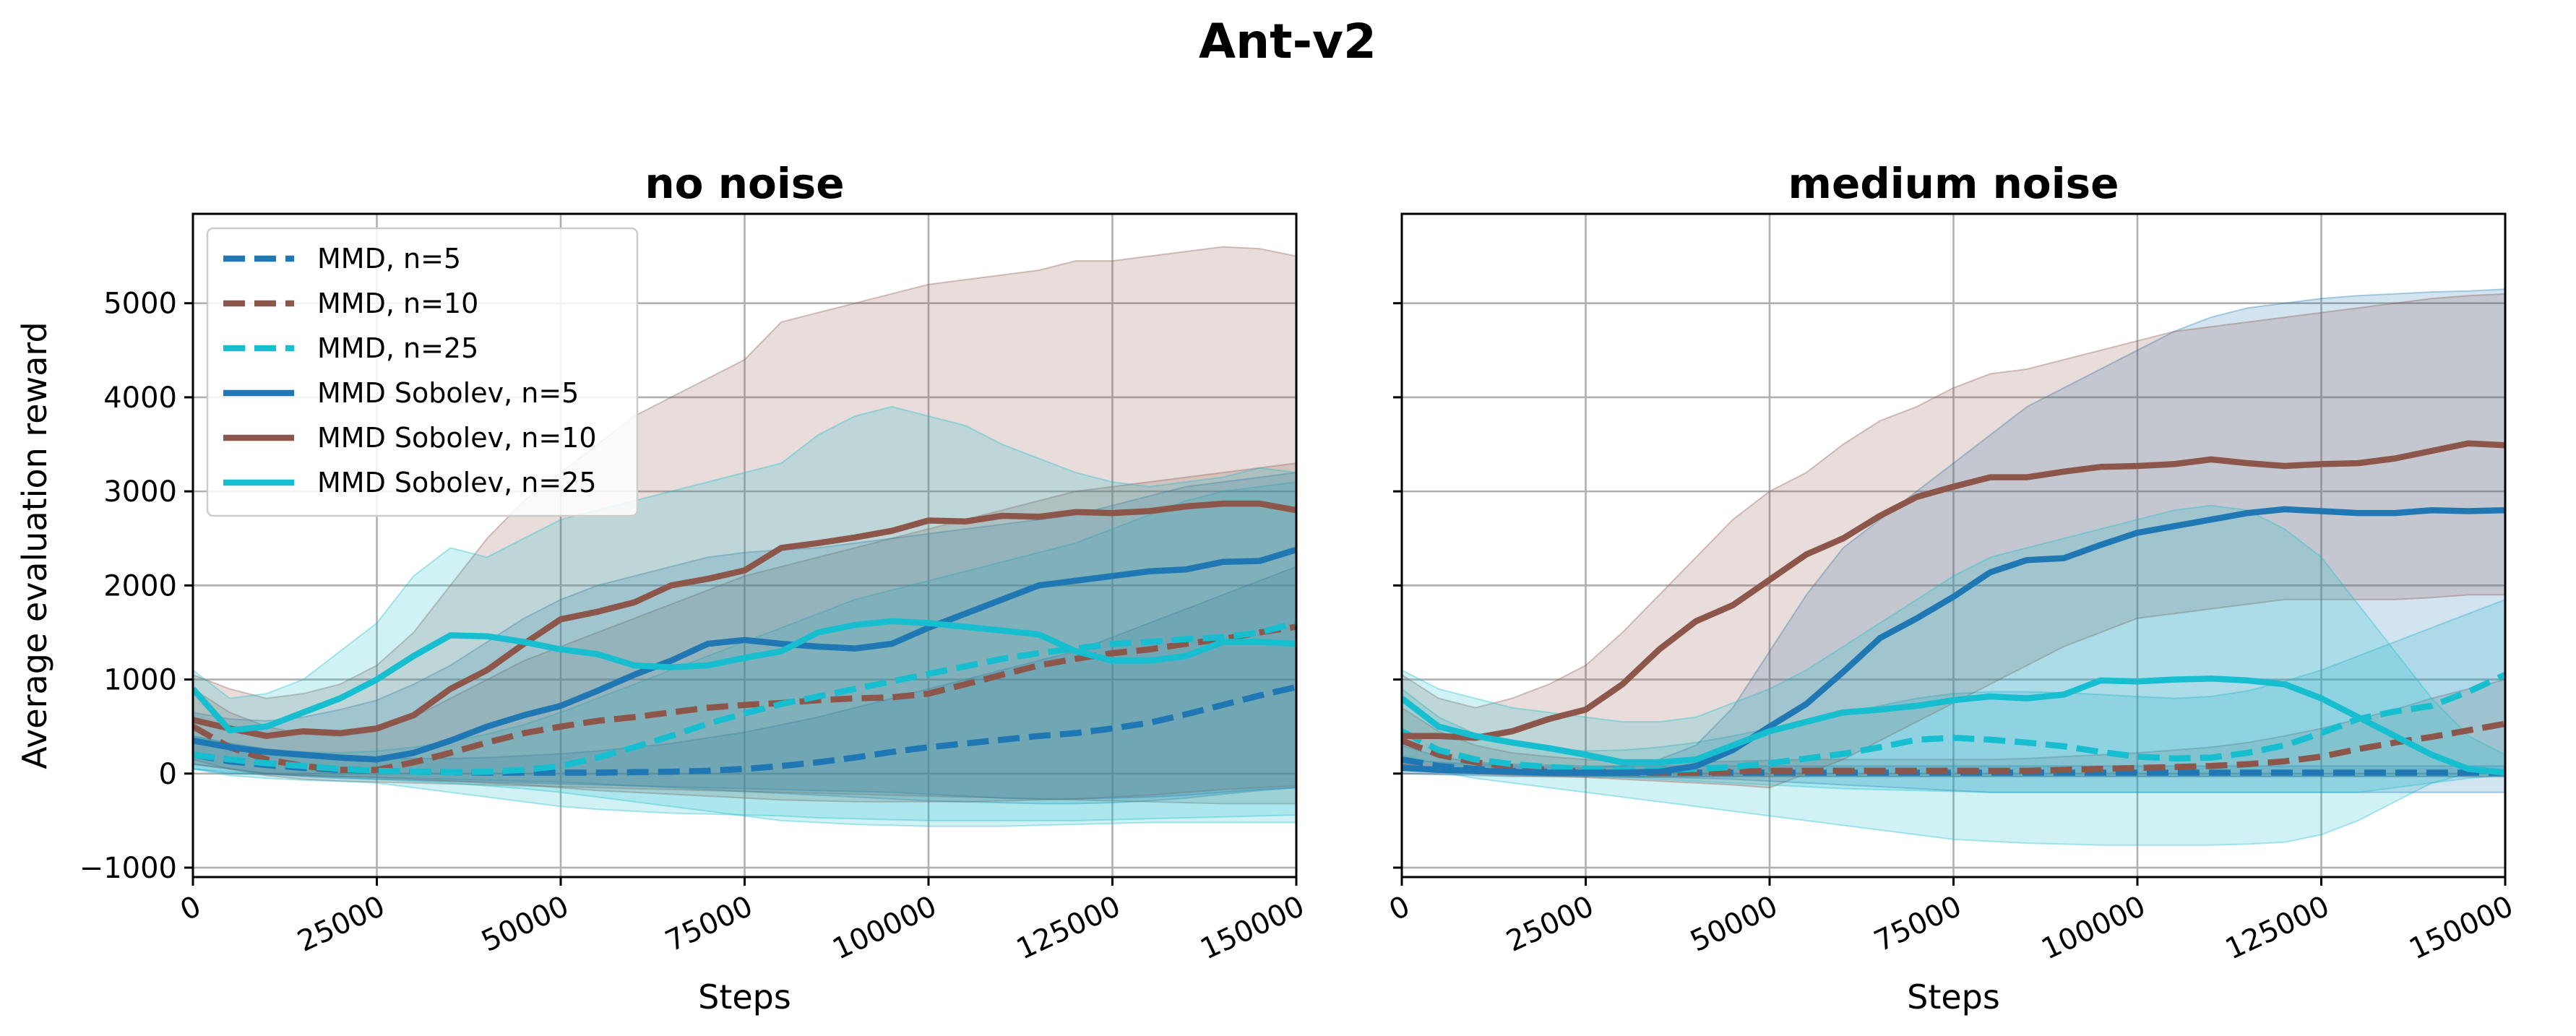 This screenshot has width=2576, height=1036. I want to click on legend-label: MMD Sobolev, n=5, so click(448, 393).